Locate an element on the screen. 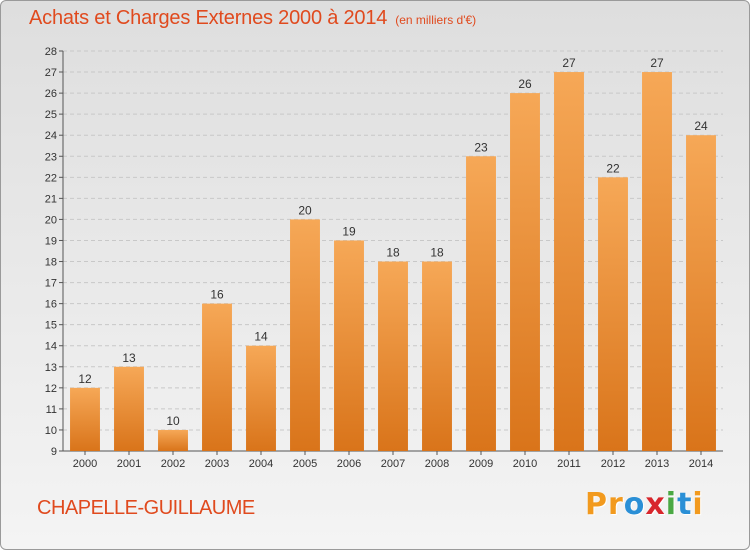 Image resolution: width=750 pixels, height=550 pixels. y-tick-label: 11 is located at coordinates (51, 410).